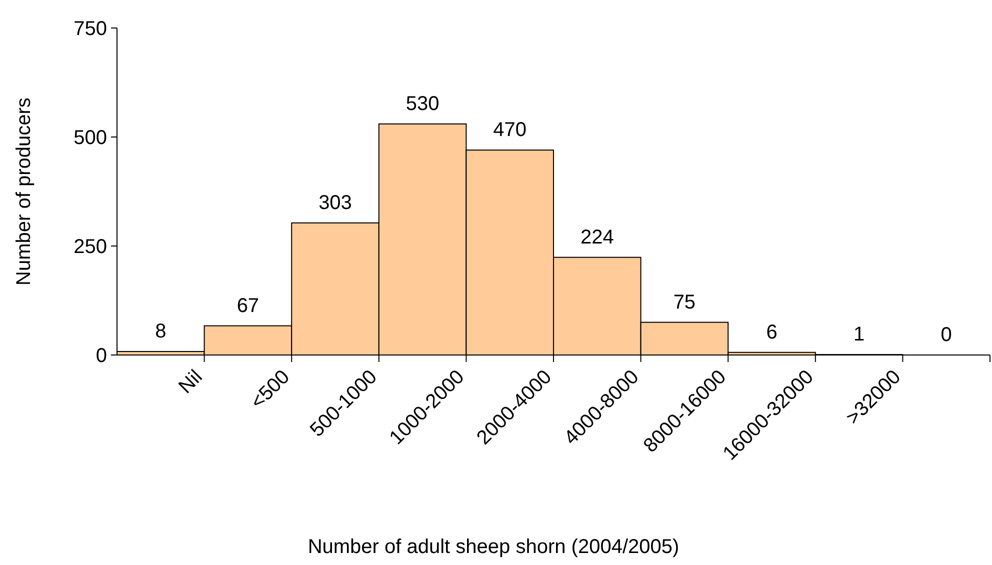 The image size is (992, 565). Describe the element at coordinates (510, 130) in the screenshot. I see `data-label: 470` at that location.